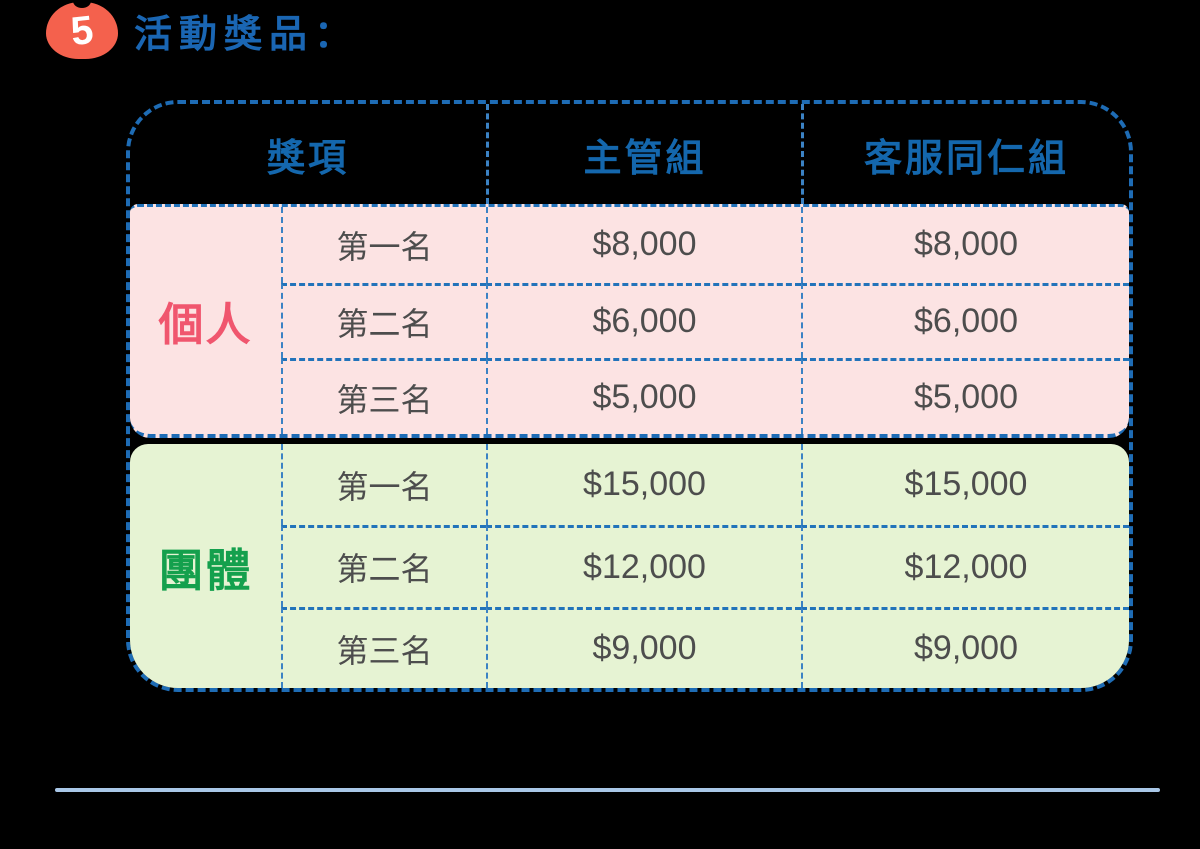 The image size is (1200, 849). What do you see at coordinates (205, 570) in the screenshot?
I see `group-label-team: 團體` at bounding box center [205, 570].